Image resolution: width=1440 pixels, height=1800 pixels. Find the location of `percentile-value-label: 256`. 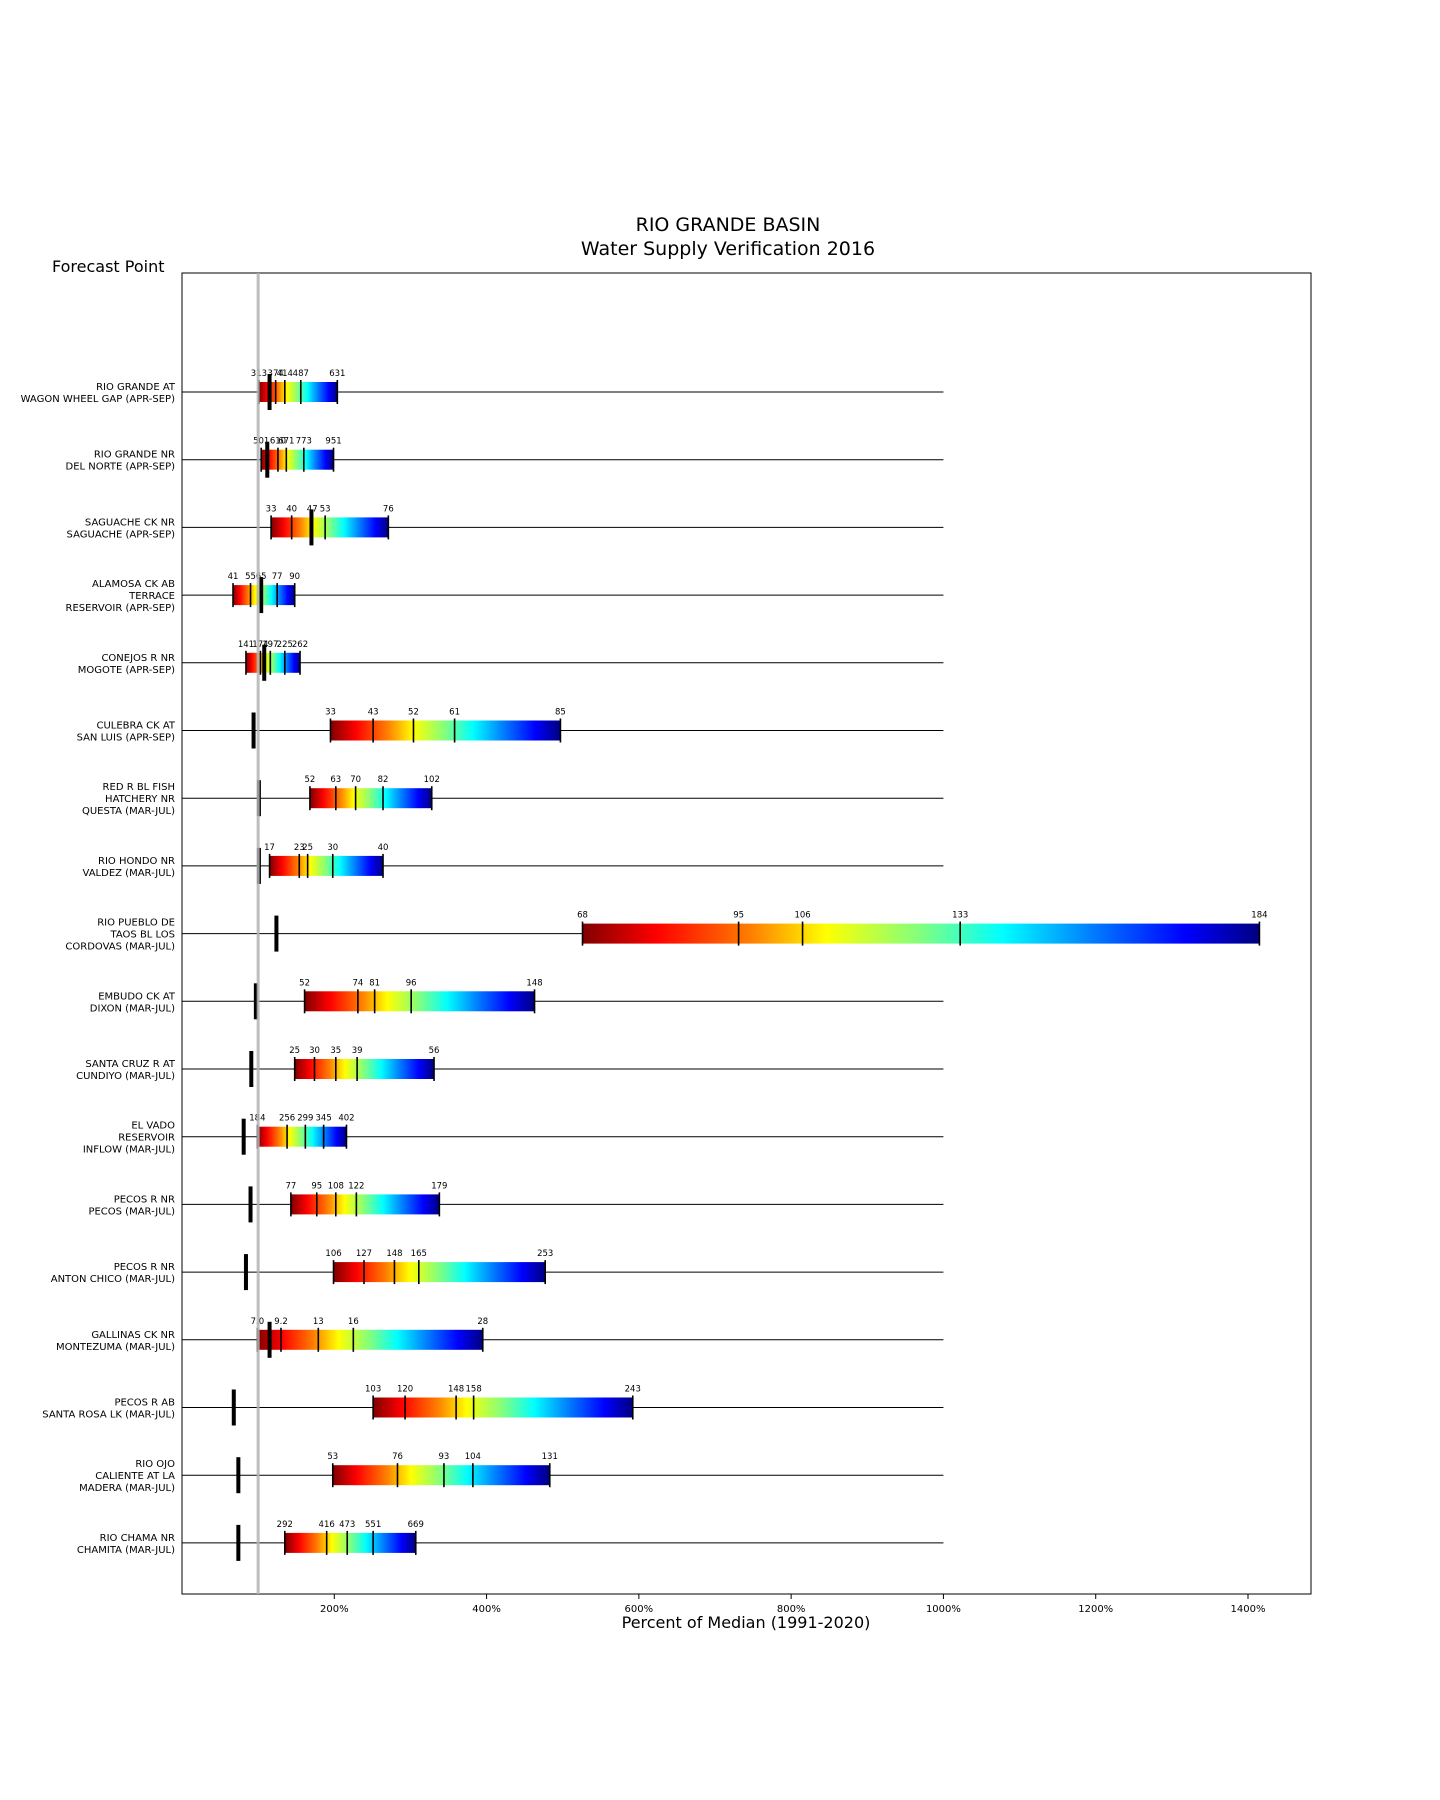

percentile-value-label: 256 is located at coordinates (287, 1119).